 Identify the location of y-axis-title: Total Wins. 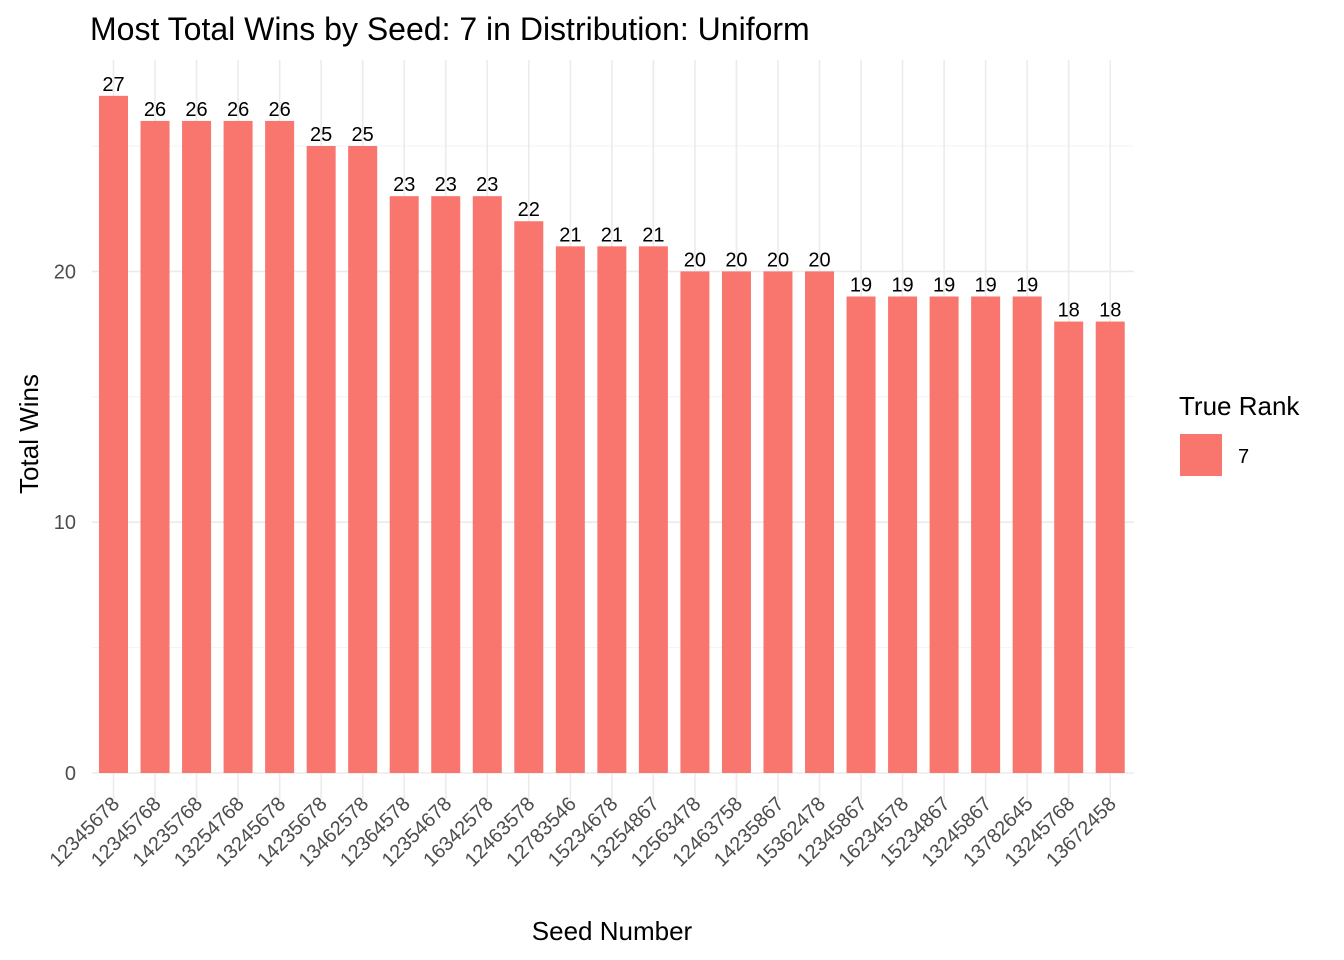
(29, 434).